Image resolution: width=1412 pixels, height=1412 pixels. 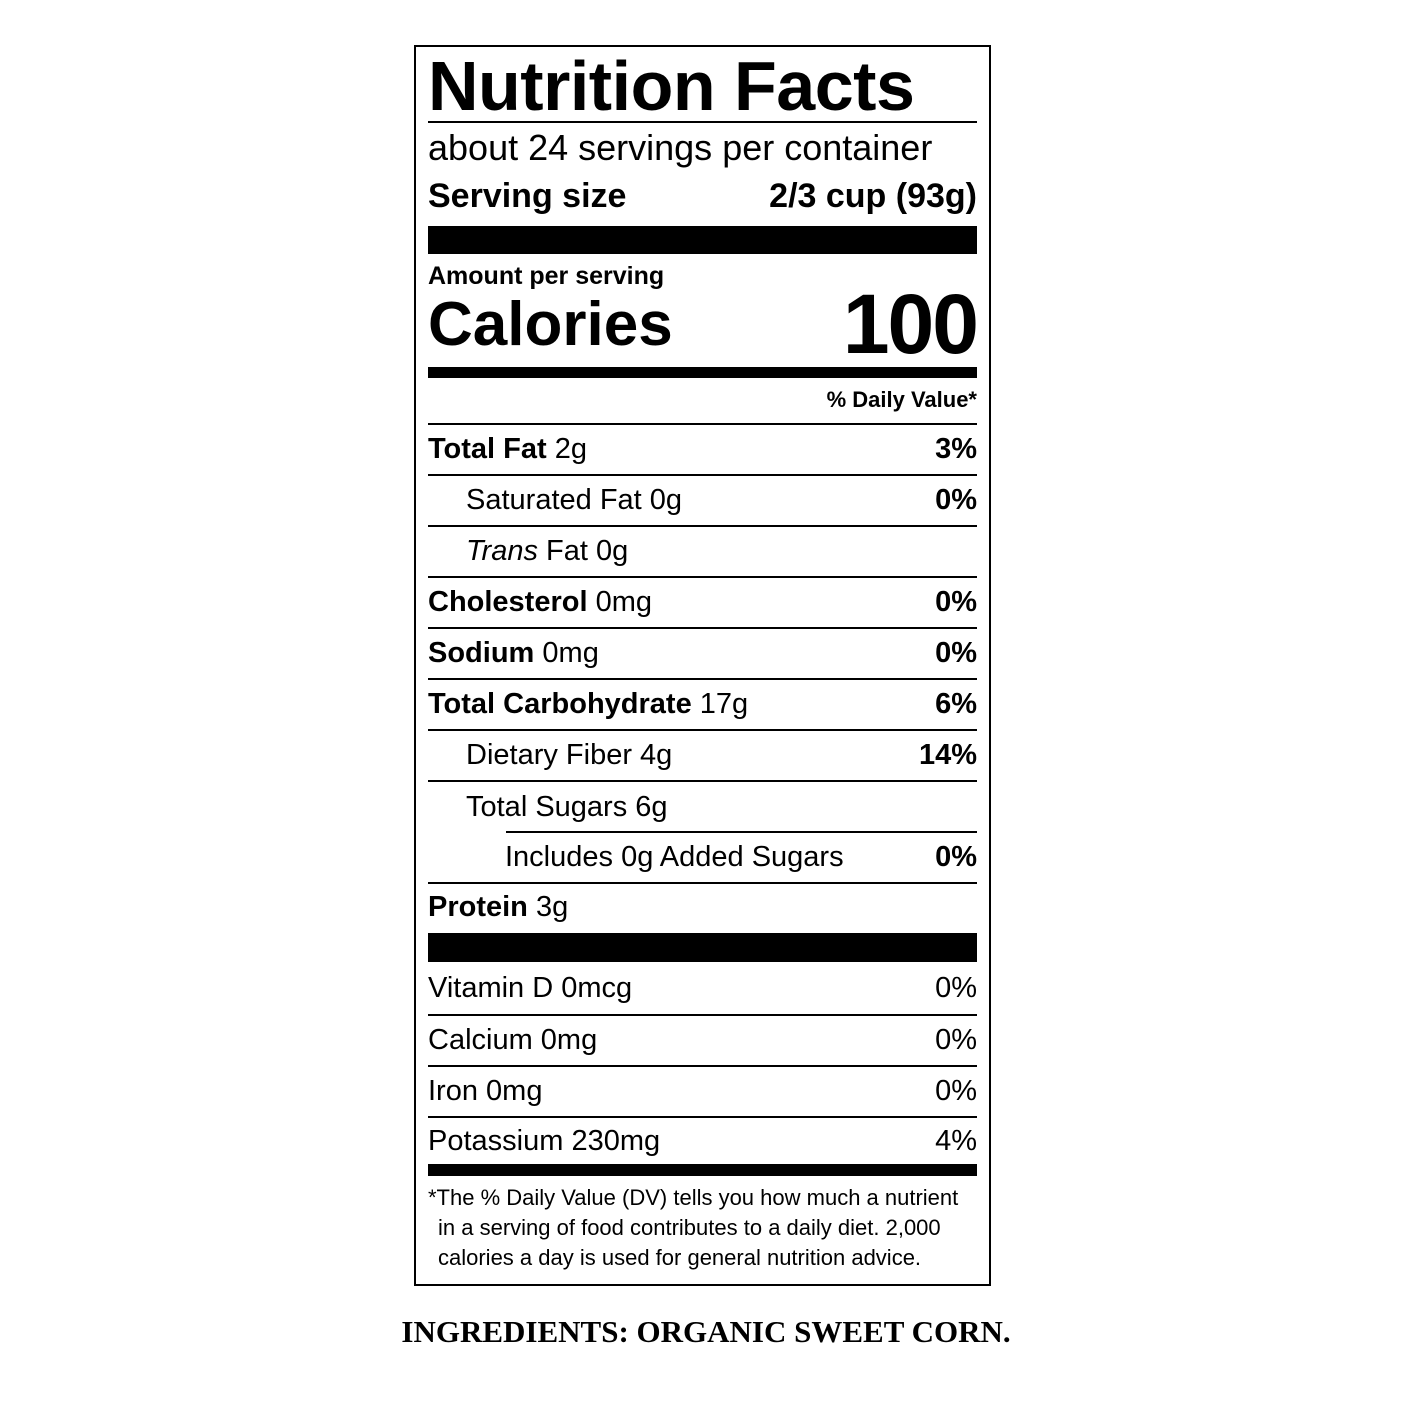 I want to click on amount-per-serving: Amount per serving, so click(x=546, y=276).